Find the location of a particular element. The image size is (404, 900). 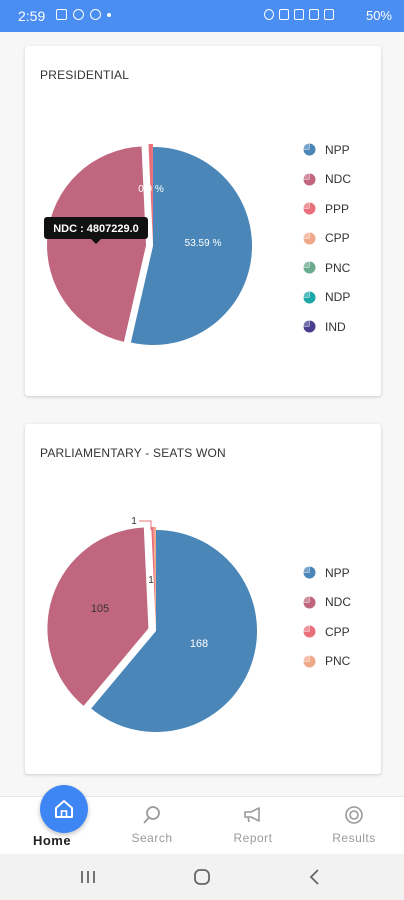

pie-slice-ppp is located at coordinates (150, 194).